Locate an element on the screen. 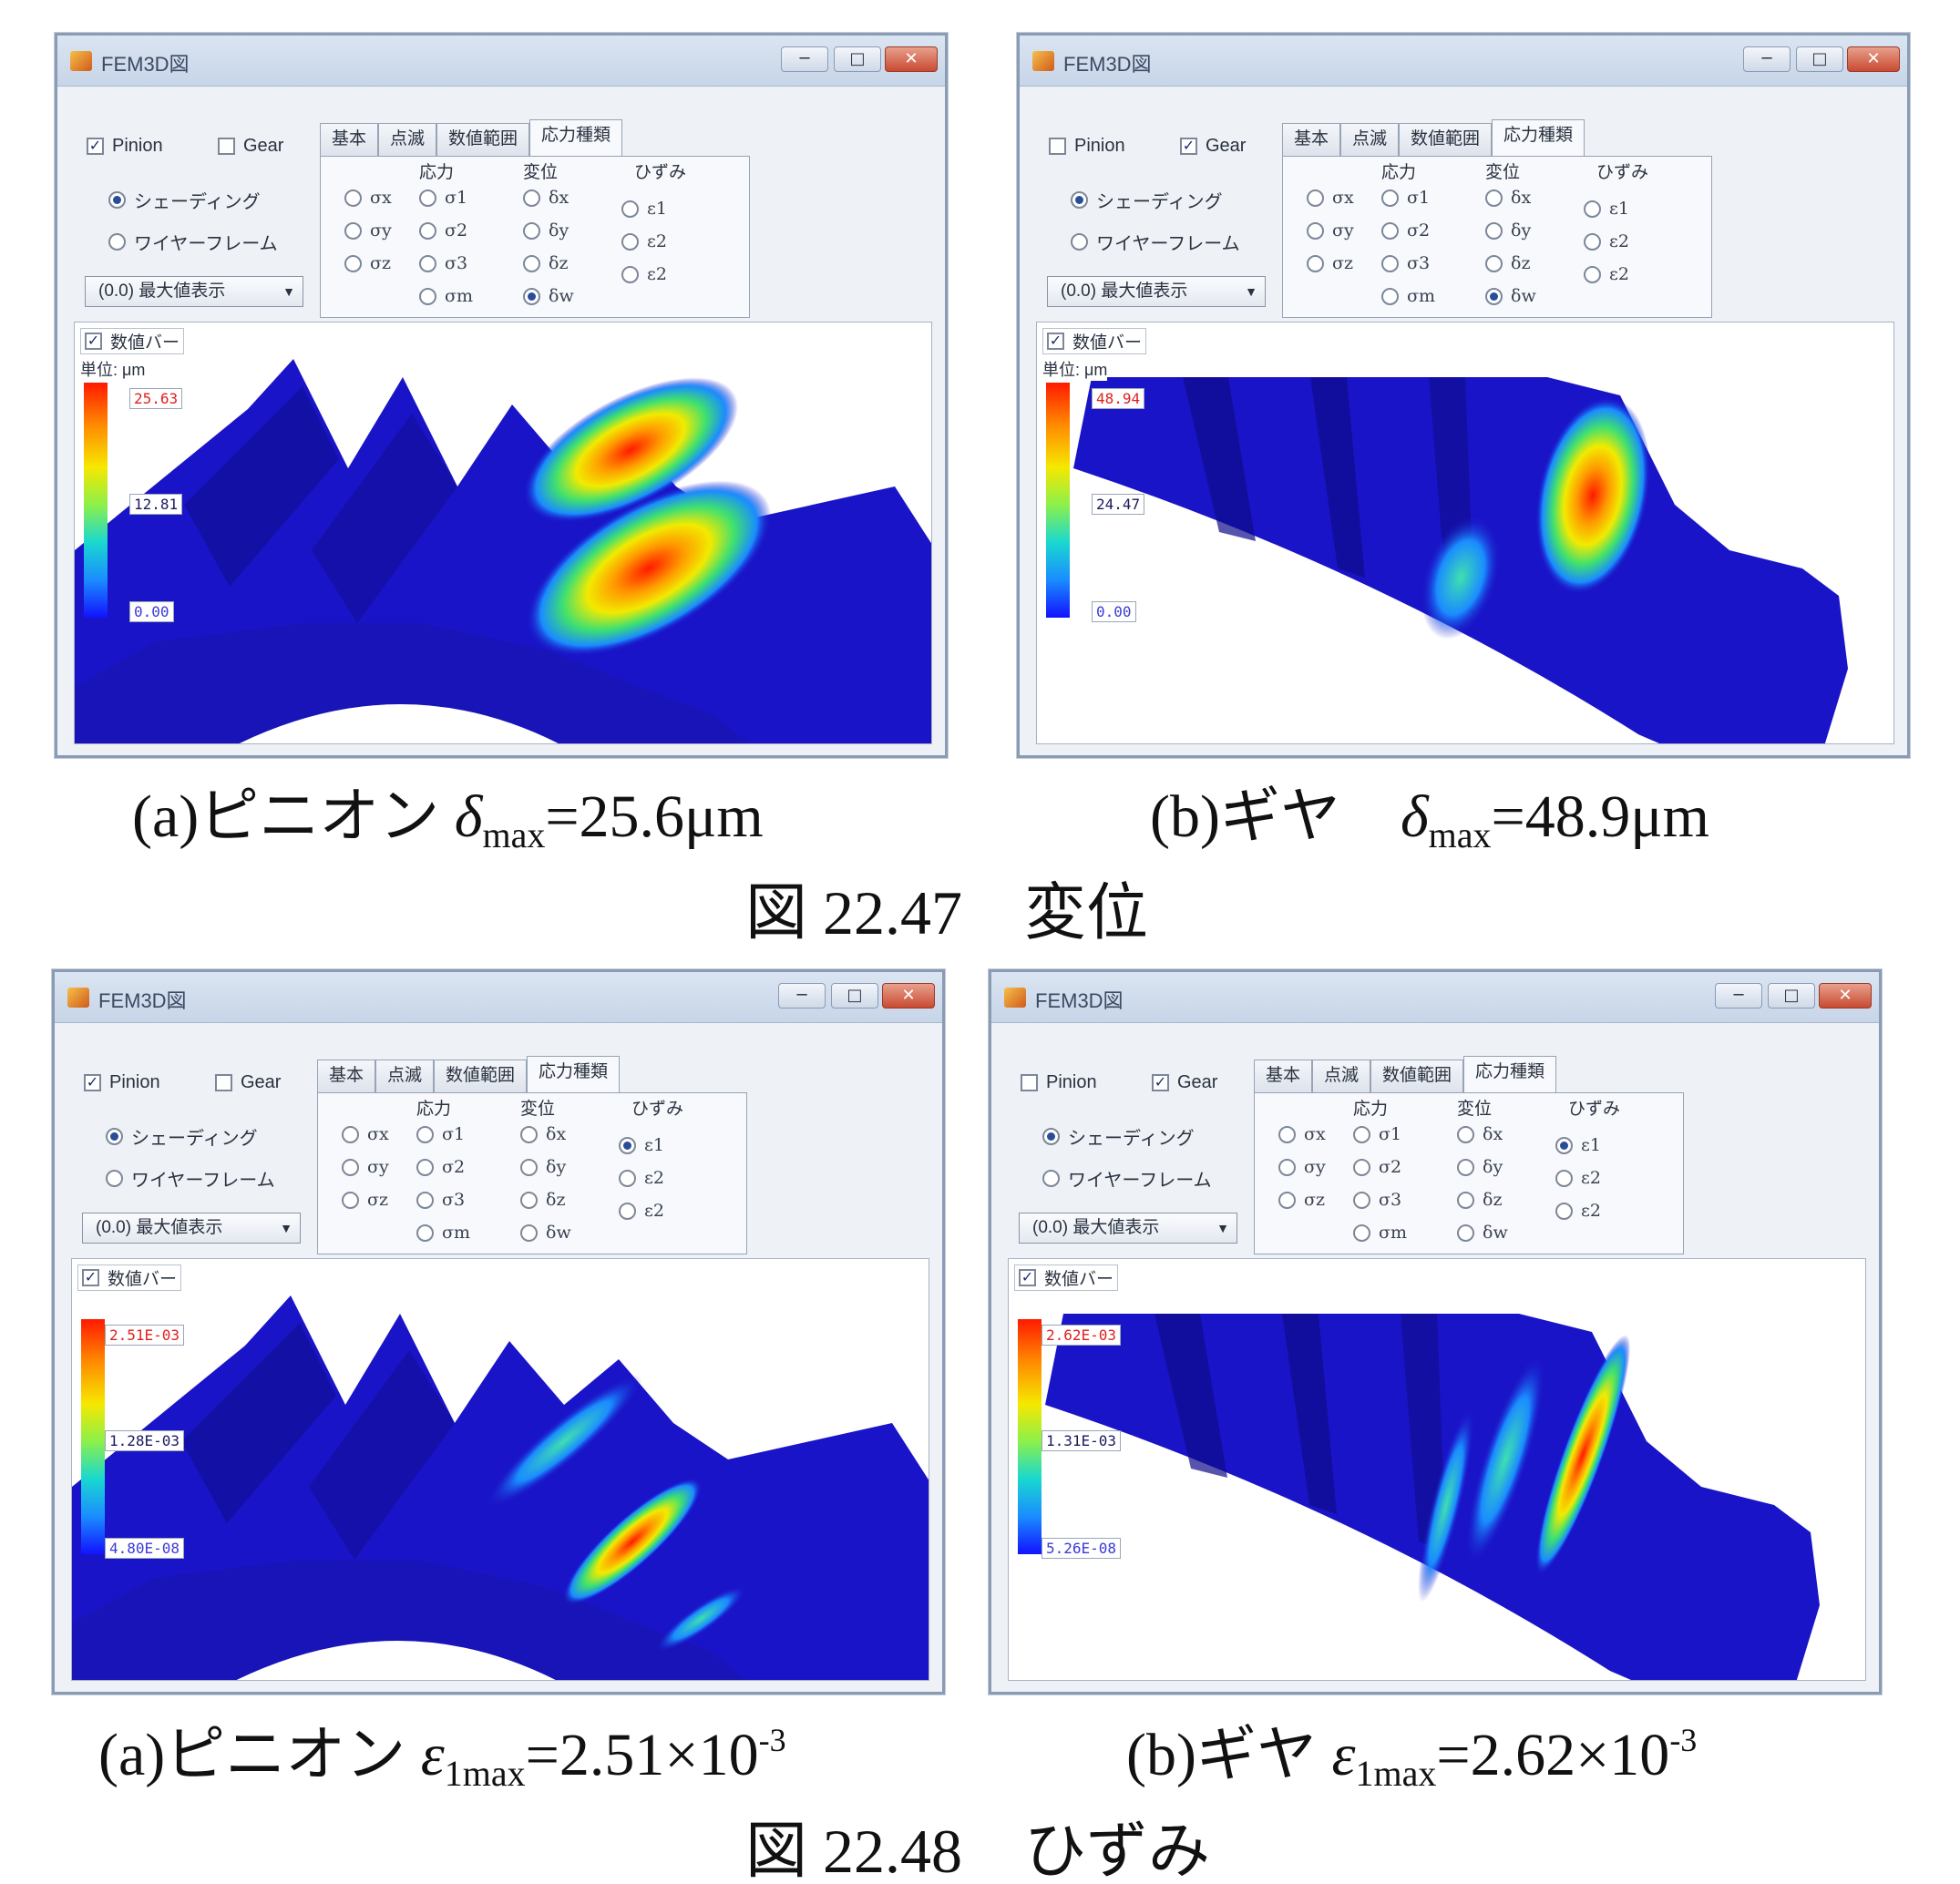 The image size is (1960, 1884). fem-3d-view: ✓ 数値バー 2.51E-03 1.28E-03 4.80E-08 is located at coordinates (500, 1469).